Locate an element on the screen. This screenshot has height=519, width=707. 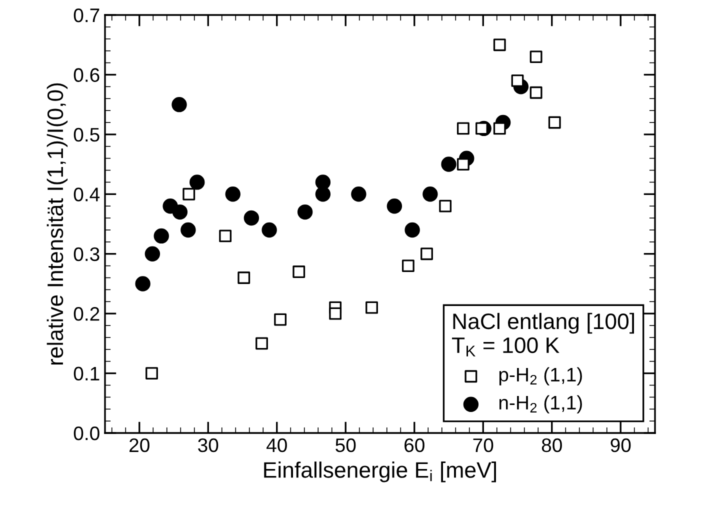
x-tick-label: 30 is located at coordinates (208, 445).